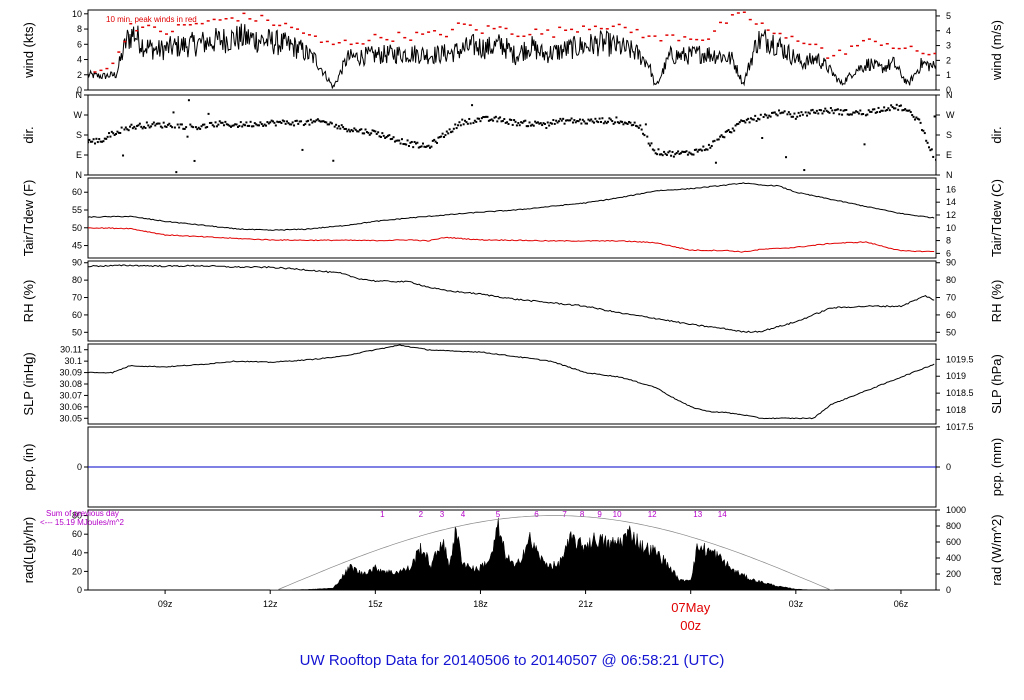  Describe the element at coordinates (28, 50) in the screenshot. I see `wind-ylabel-left: wind (kts)` at that location.